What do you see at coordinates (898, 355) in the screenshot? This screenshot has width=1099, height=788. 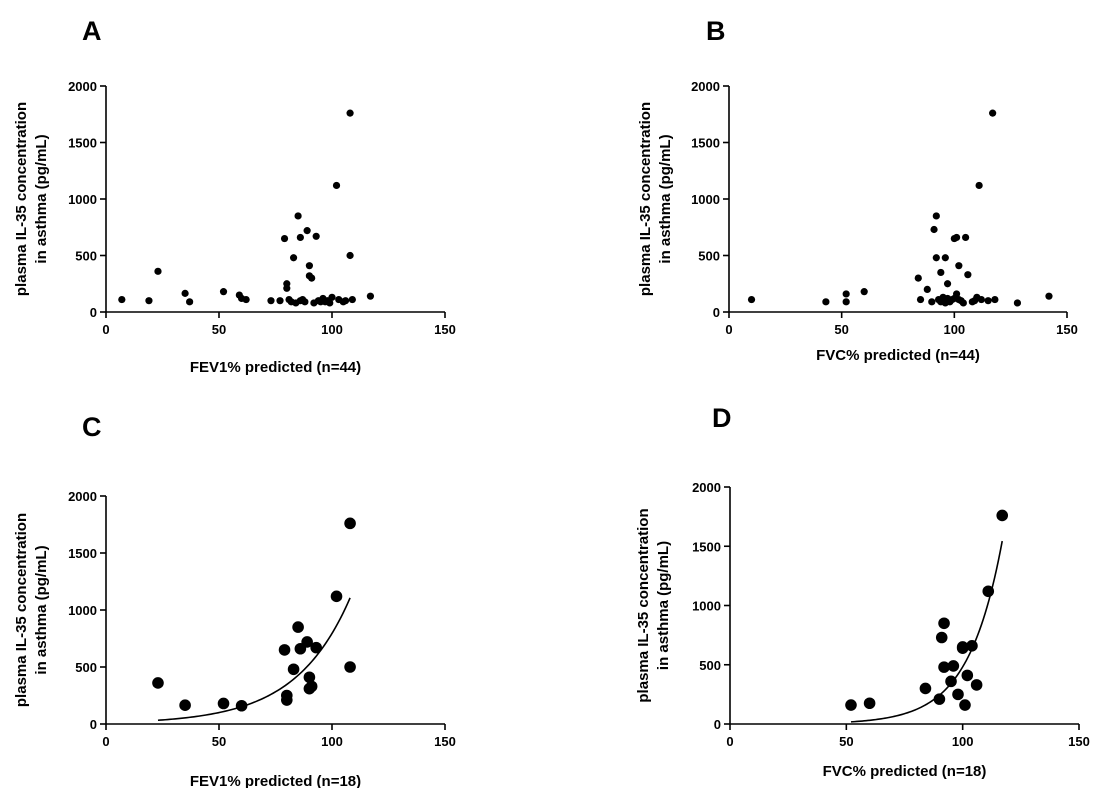 I see `x-axis-title: FVC% predicted (n=44)` at bounding box center [898, 355].